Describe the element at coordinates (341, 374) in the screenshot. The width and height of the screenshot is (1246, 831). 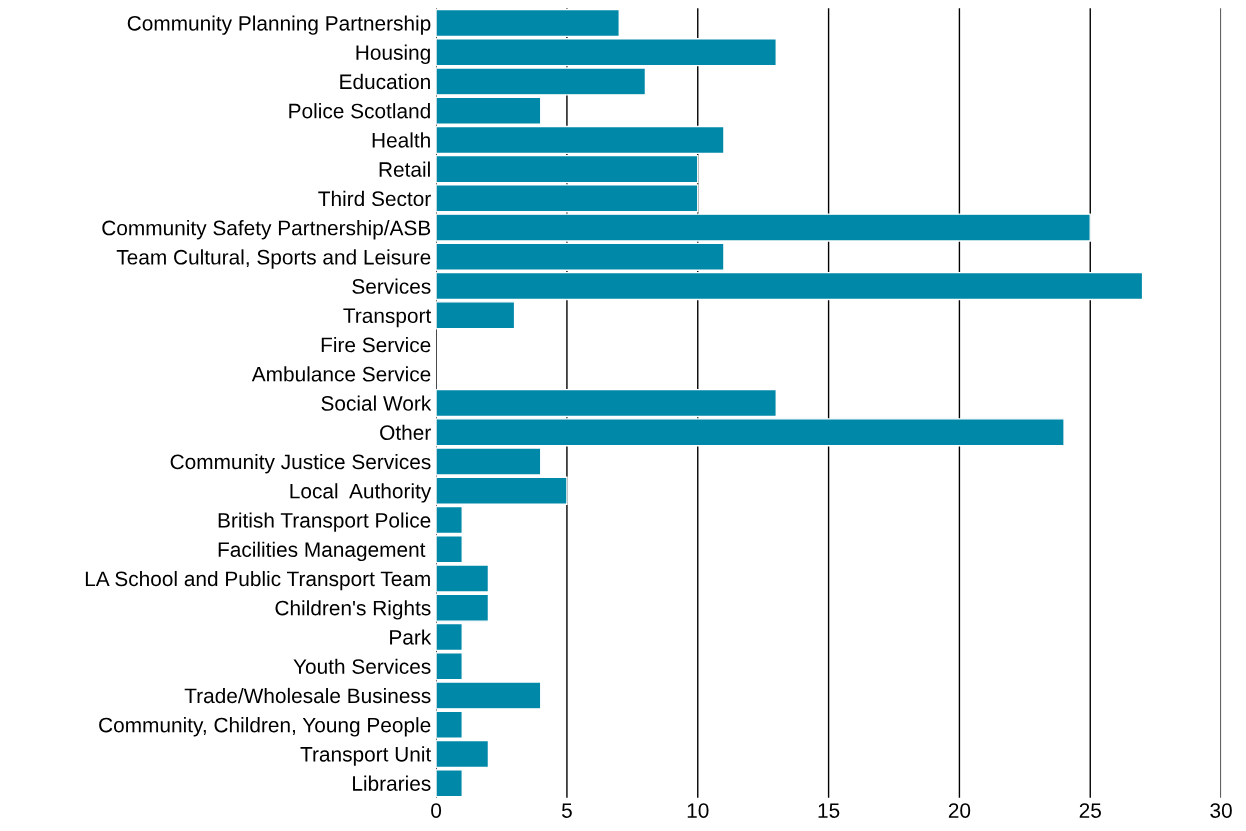
I see `y-tick-label: Ambulance Service` at that location.